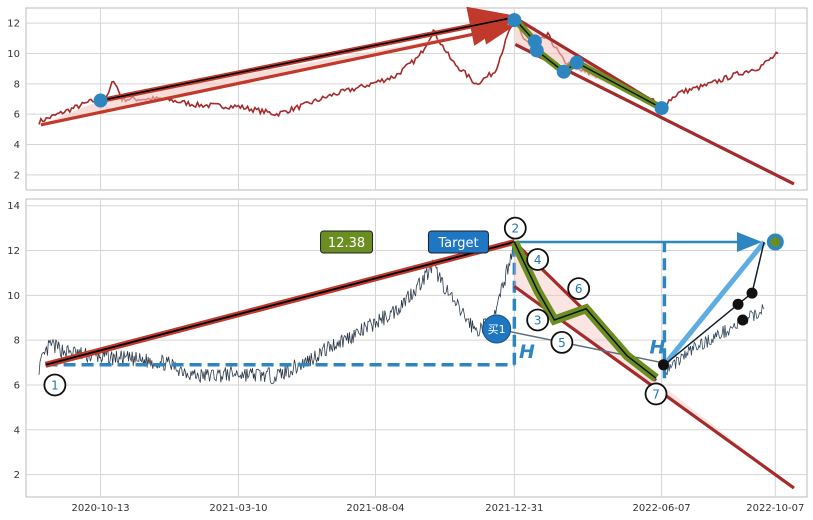  Describe the element at coordinates (13, 251) in the screenshot. I see `bottom-ytick-label: 12` at that location.